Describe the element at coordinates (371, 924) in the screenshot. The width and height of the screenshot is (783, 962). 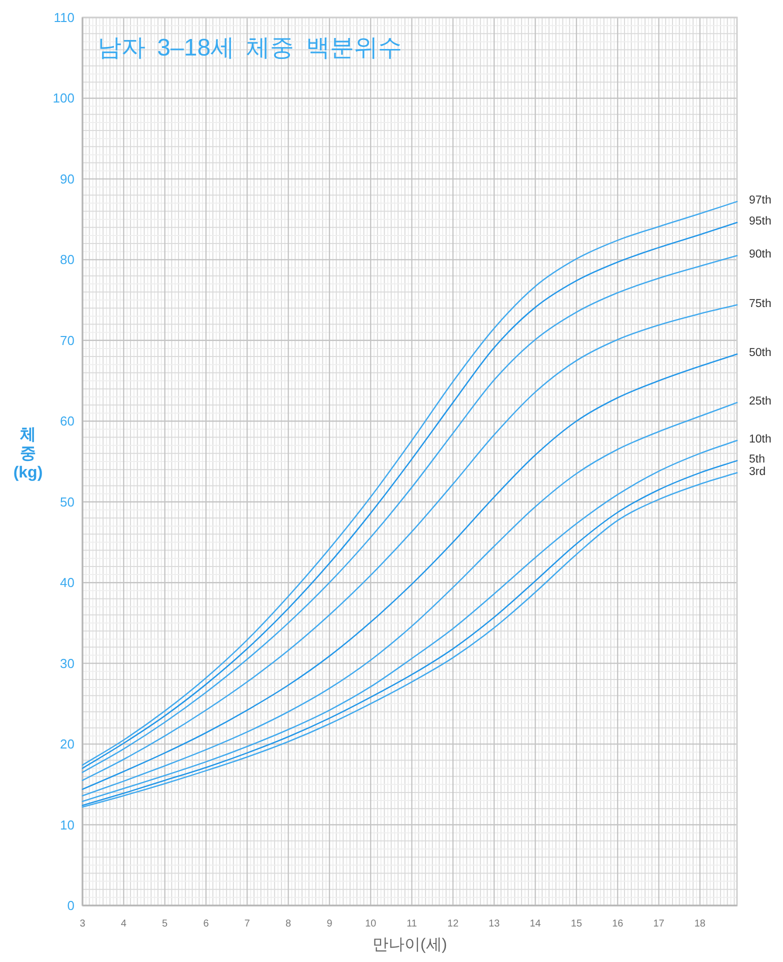
I see `x-tick-label: 10` at that location.